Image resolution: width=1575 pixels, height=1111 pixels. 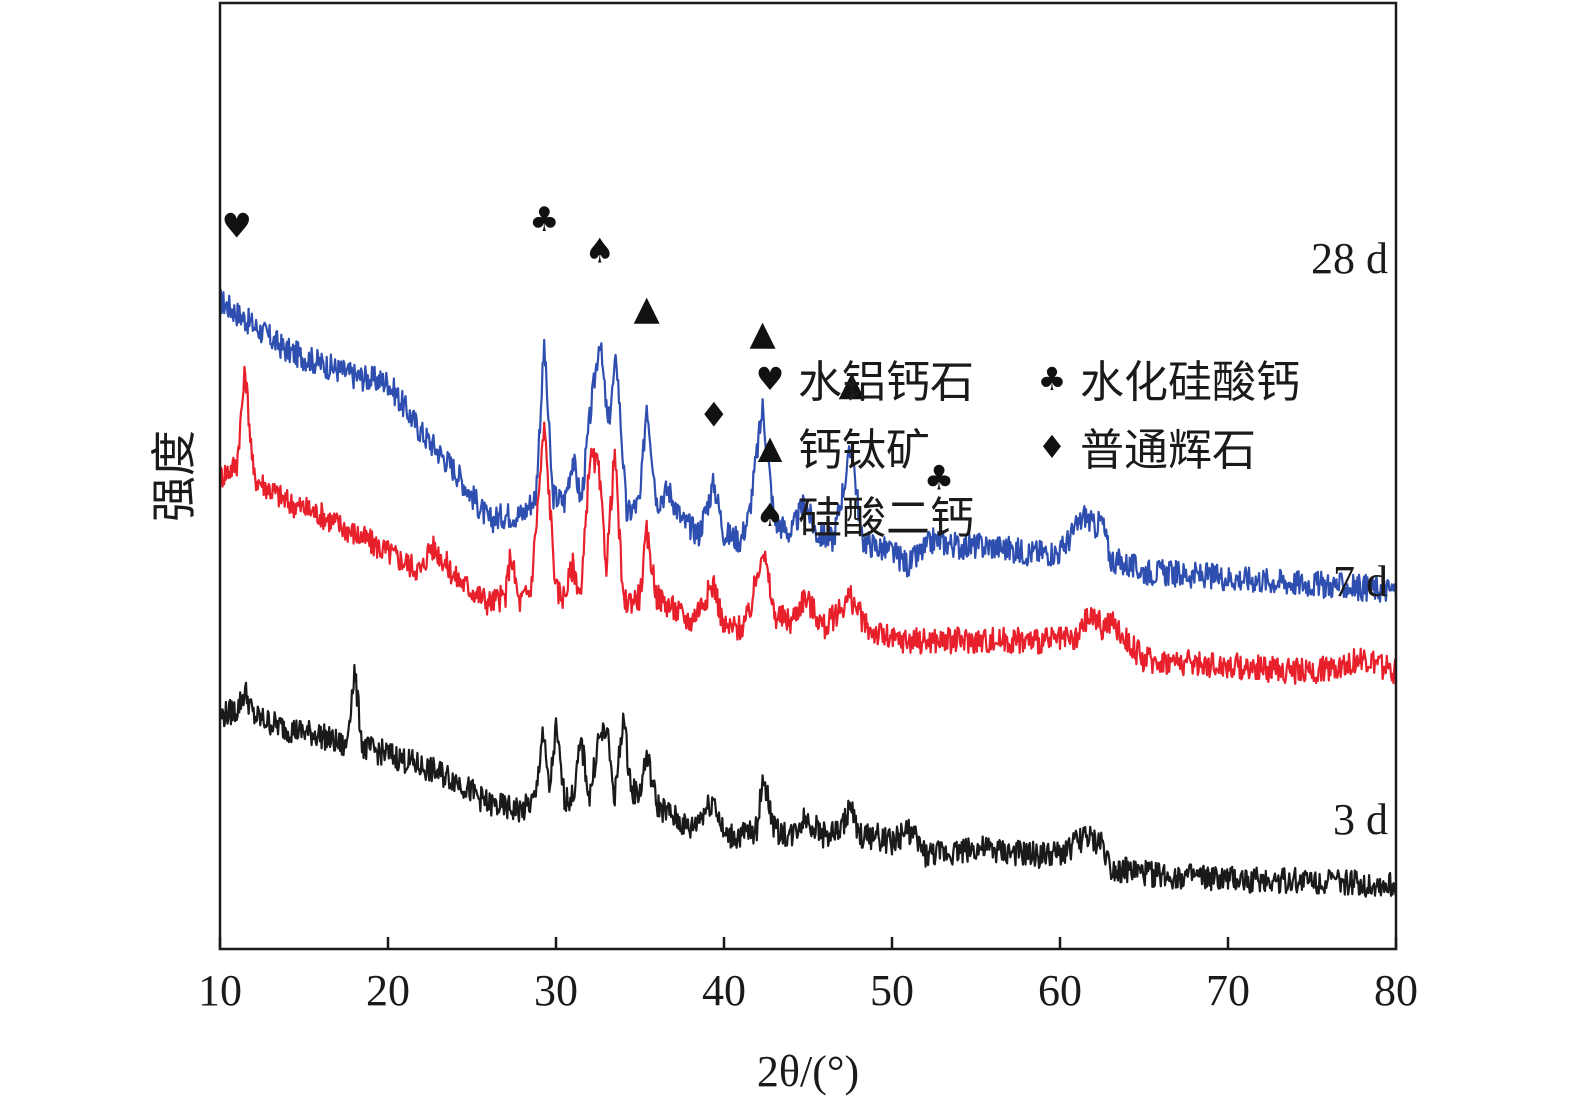 I want to click on legend-label: 水化硅酸钙, so click(x=1190, y=382).